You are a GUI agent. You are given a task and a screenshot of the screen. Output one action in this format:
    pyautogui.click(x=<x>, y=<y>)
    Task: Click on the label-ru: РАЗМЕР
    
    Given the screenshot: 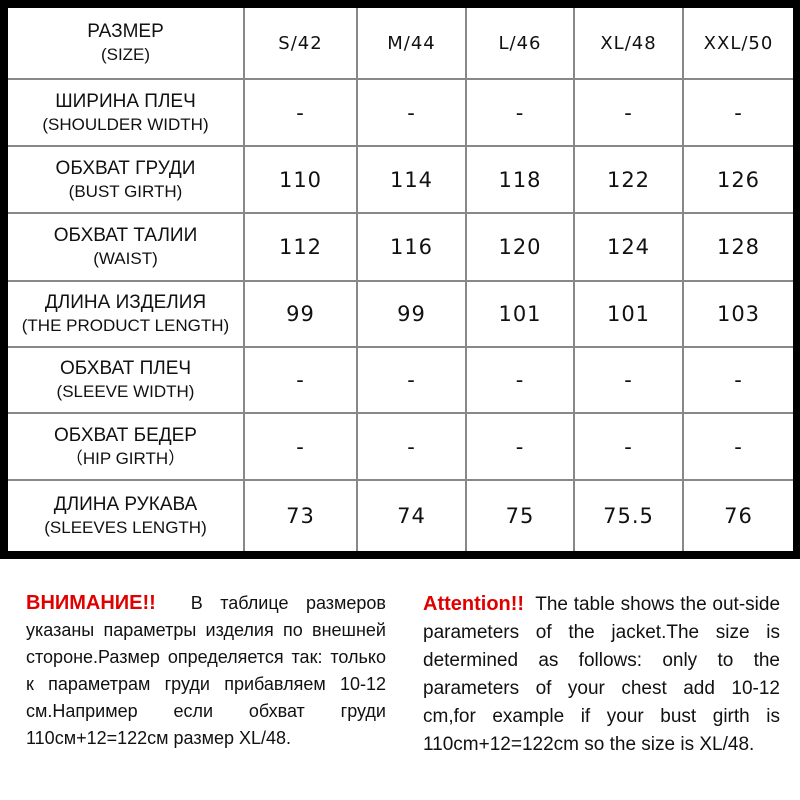 What is the action you would take?
    pyautogui.click(x=125, y=31)
    